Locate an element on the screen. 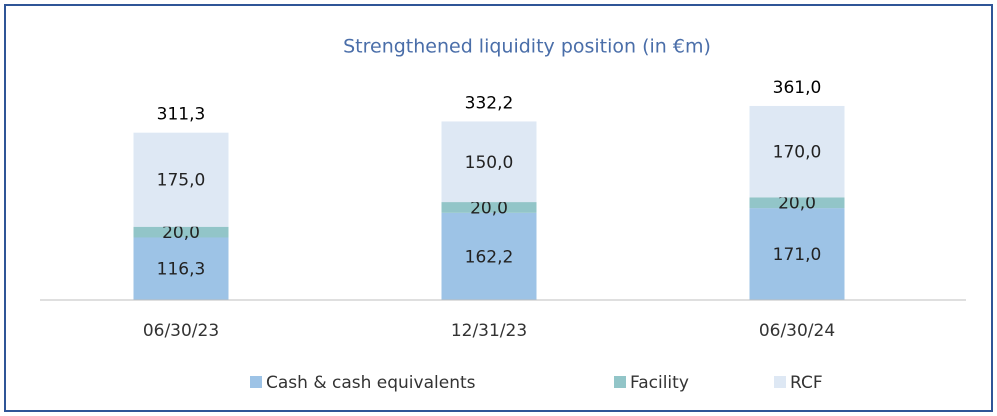 Image resolution: width=997 pixels, height=416 pixels. x-tick-label: 12/31/23 is located at coordinates (489, 331).